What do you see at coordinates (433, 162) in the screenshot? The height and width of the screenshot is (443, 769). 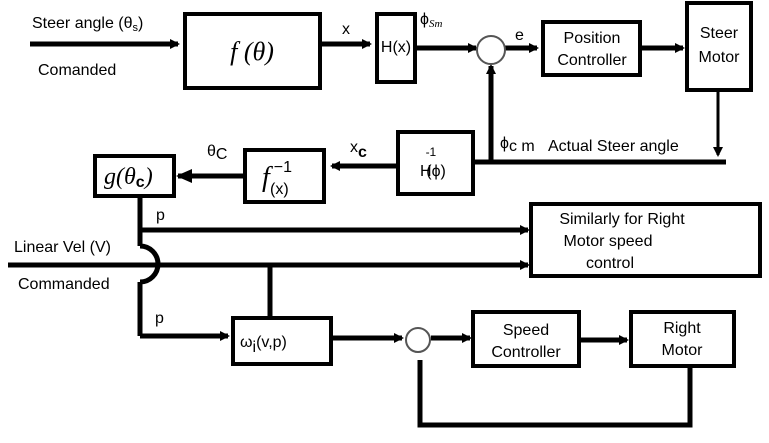 I see `h-inverse-label: H-1 (ϕ)` at bounding box center [433, 162].